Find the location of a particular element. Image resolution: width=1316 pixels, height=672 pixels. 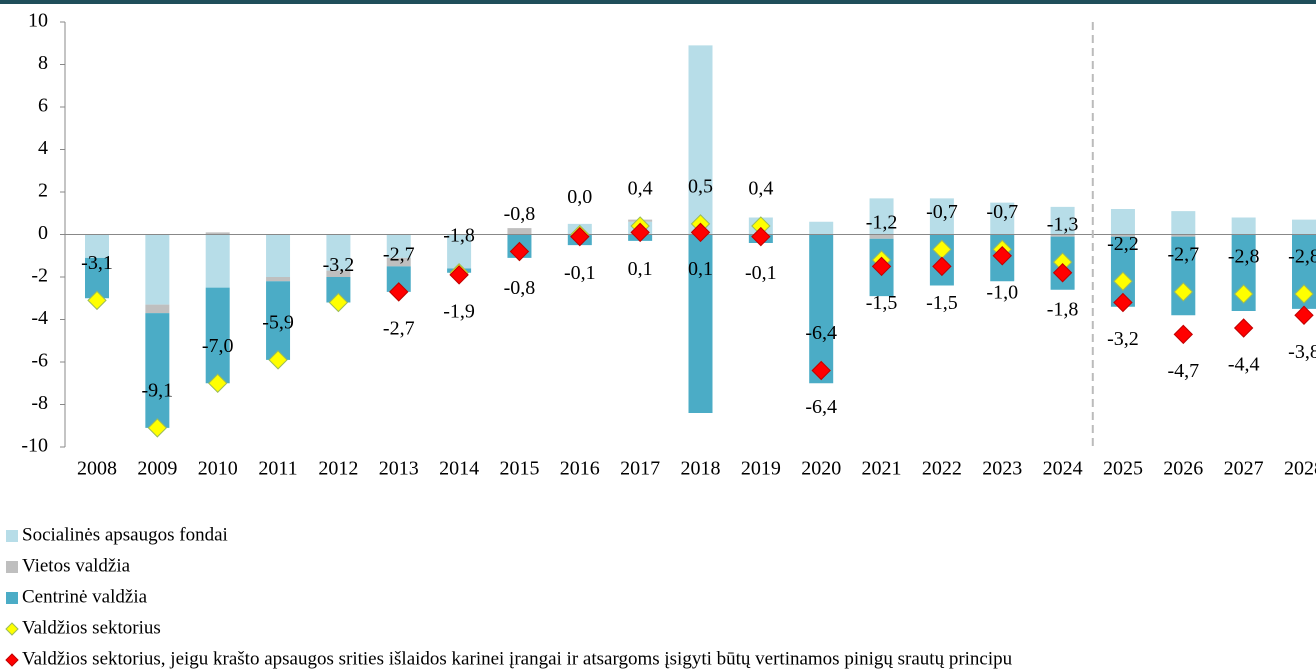

x-tick-label: 2014 is located at coordinates (459, 469).